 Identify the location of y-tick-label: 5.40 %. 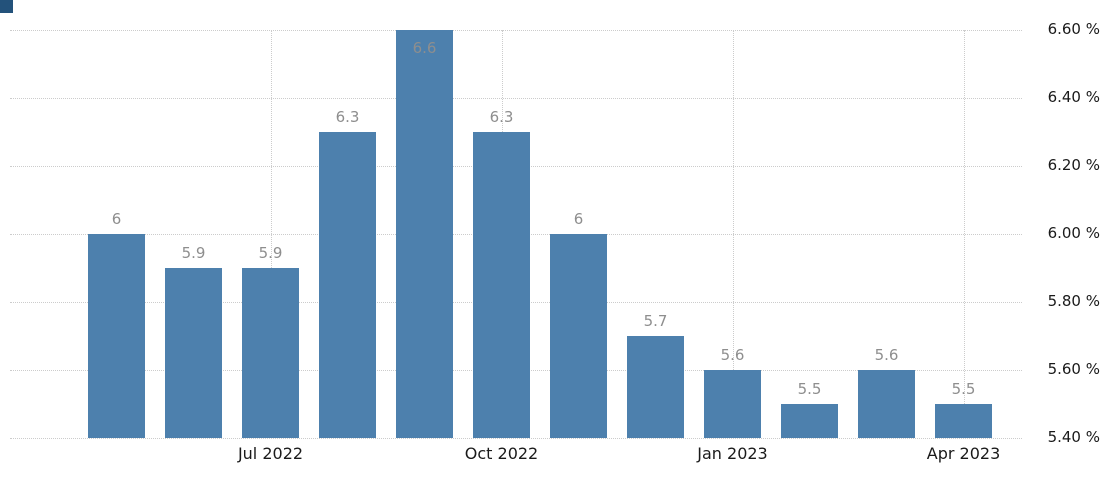
(1073, 437).